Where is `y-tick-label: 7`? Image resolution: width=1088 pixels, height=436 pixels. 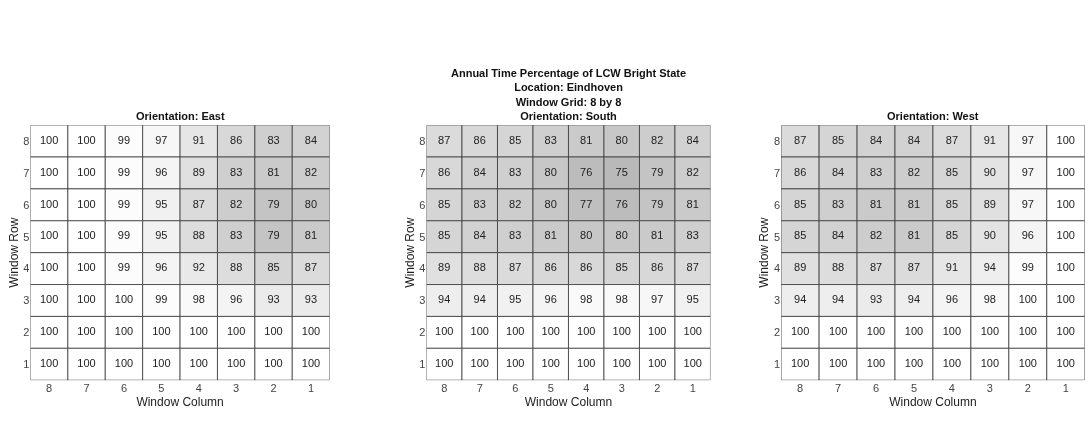
y-tick-label: 7 is located at coordinates (777, 172).